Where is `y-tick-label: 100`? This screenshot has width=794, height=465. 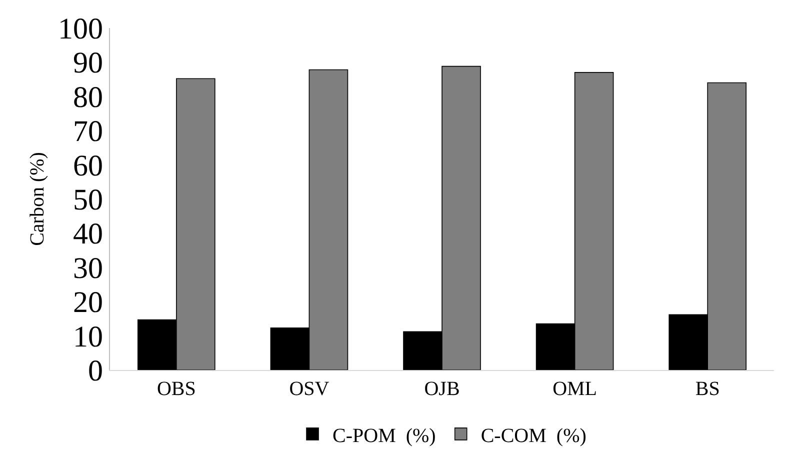 y-tick-label: 100 is located at coordinates (80, 29).